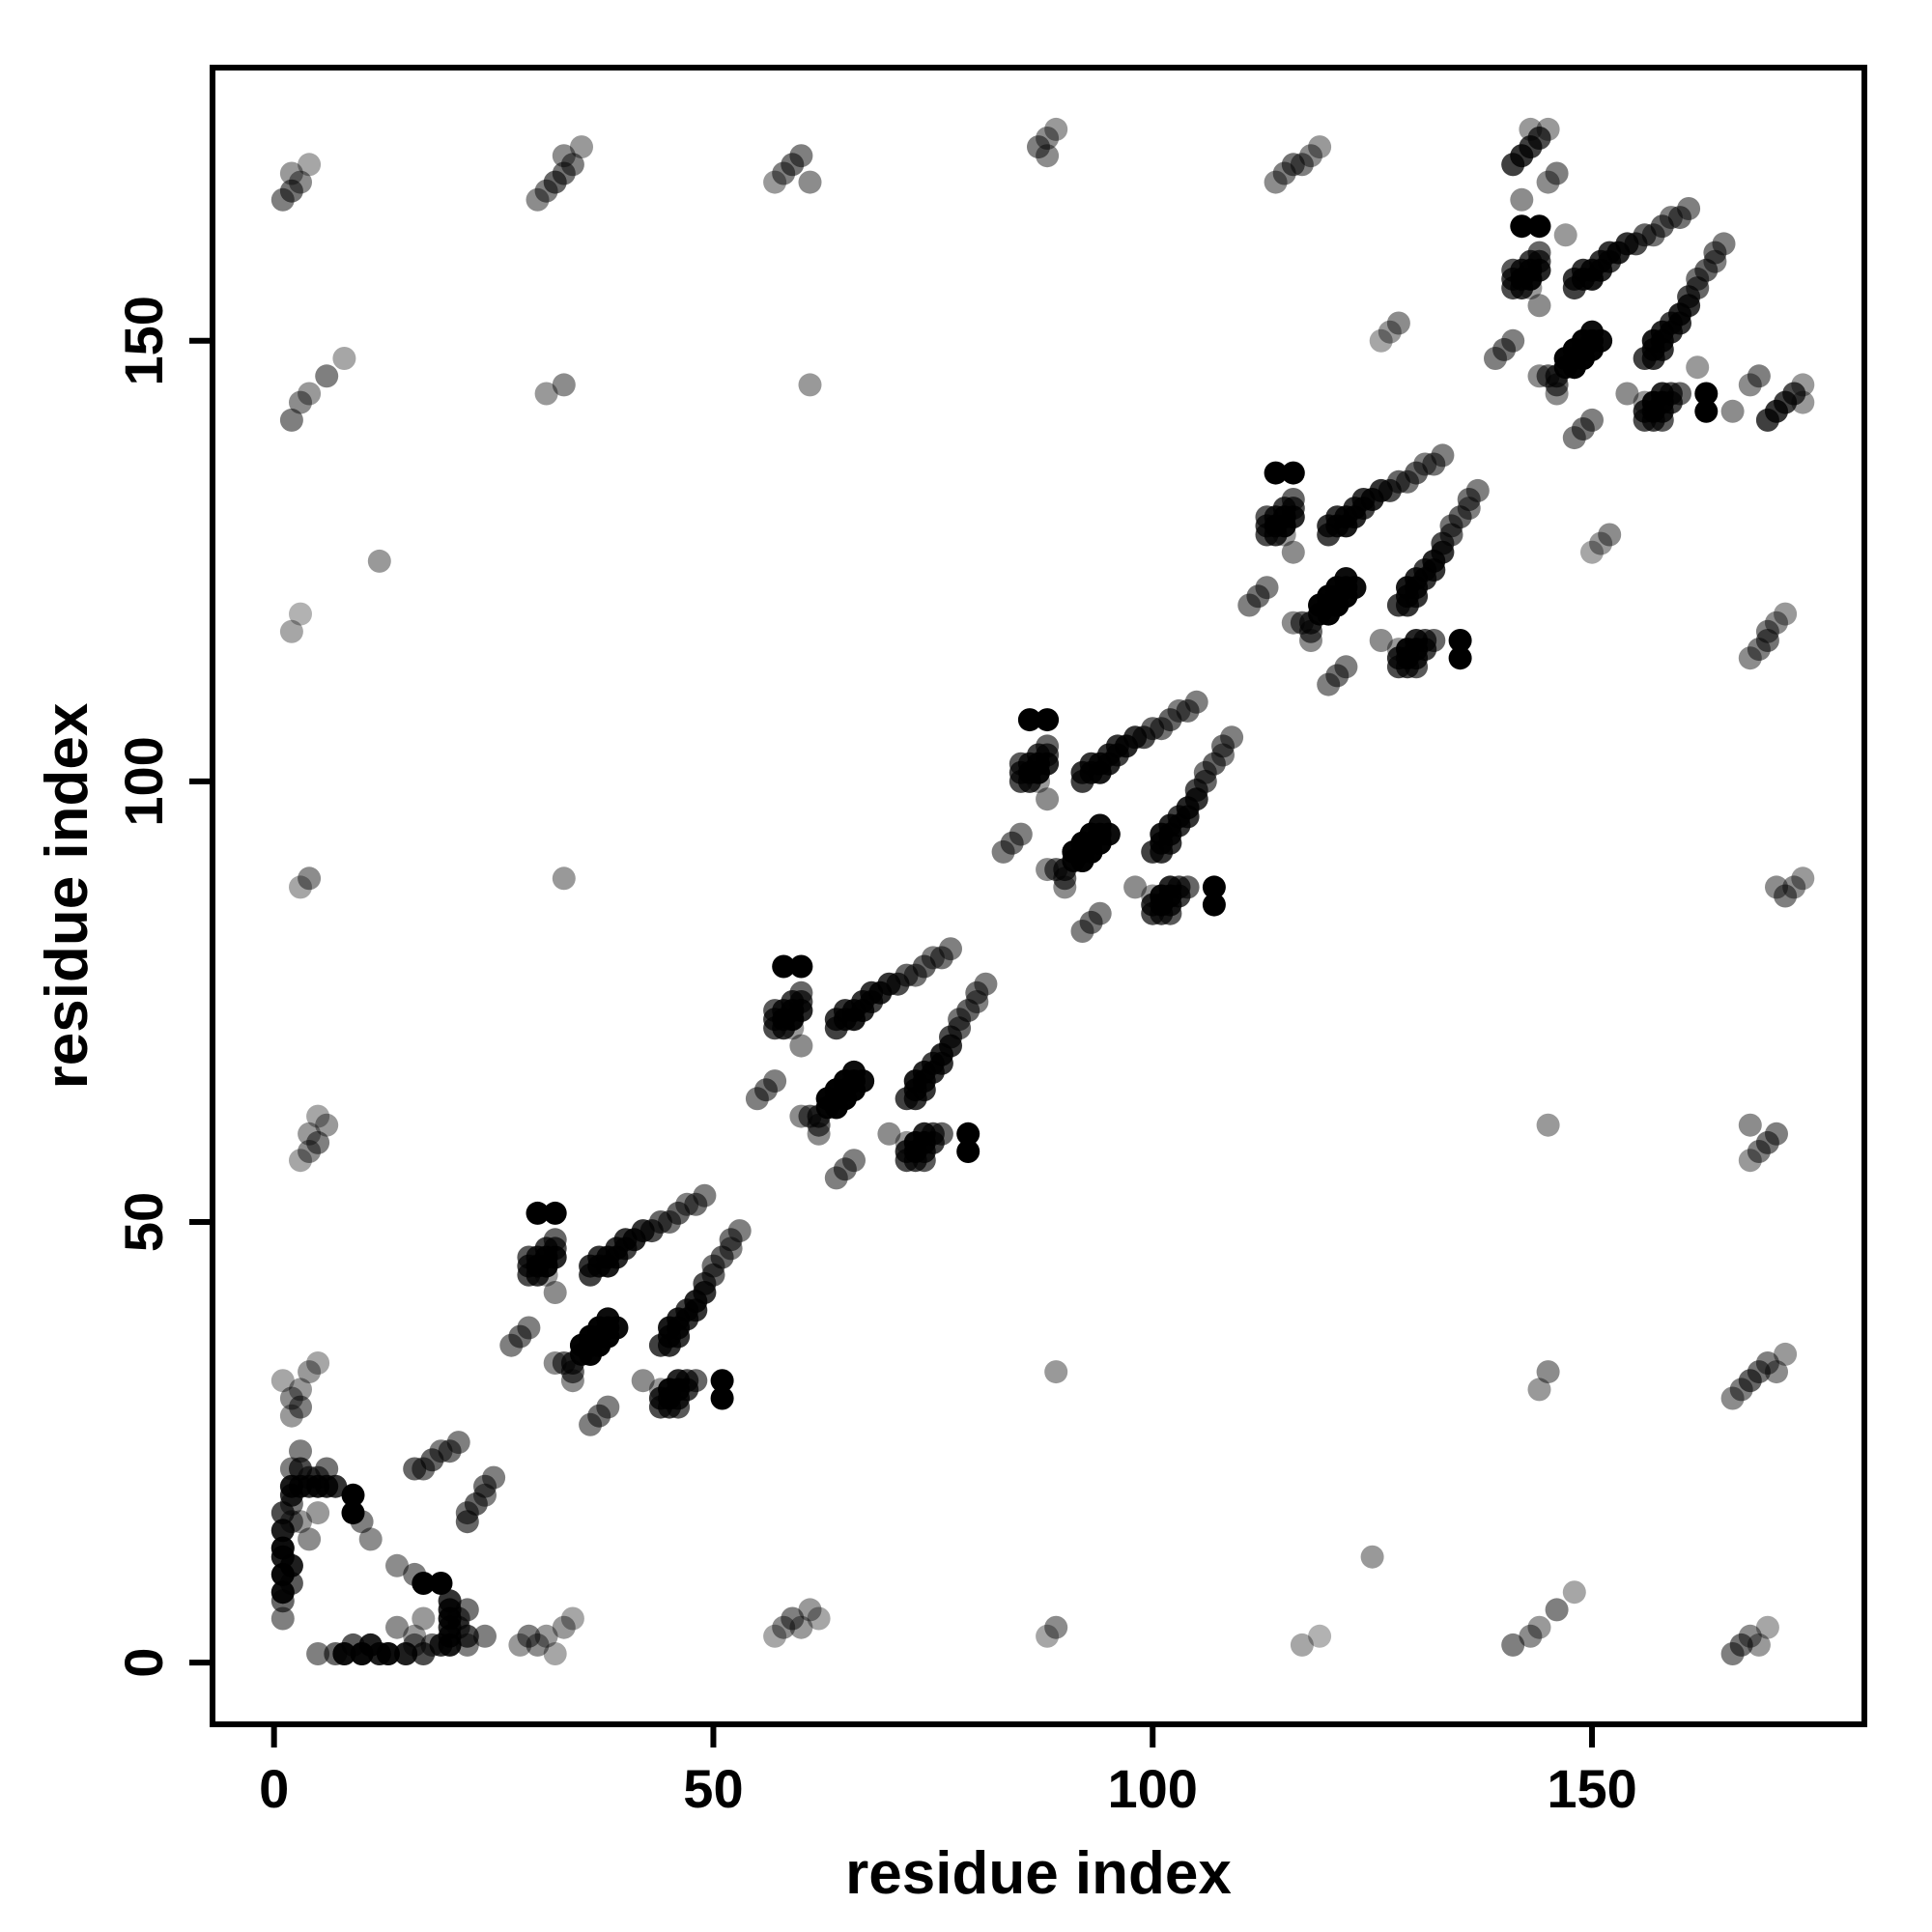 Image resolution: width=1932 pixels, height=1932 pixels. Describe the element at coordinates (1153, 1788) in the screenshot. I see `x-axis-tick-label: 100` at that location.